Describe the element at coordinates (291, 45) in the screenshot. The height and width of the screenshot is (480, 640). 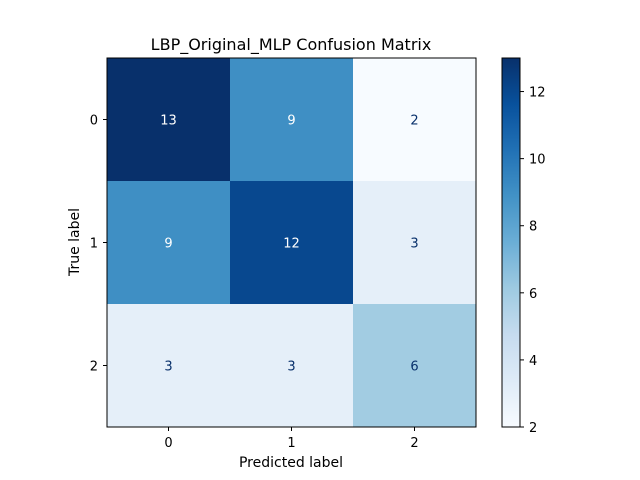
I see `chart-title: LBP_Original_MLP Confusion Matrix` at that location.